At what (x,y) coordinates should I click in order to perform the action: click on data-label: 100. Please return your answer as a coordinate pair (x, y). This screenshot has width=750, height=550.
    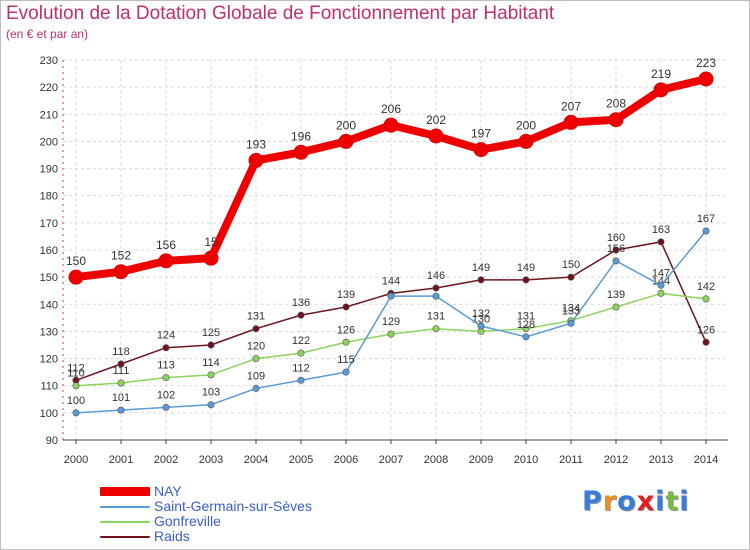
    Looking at the image, I should click on (76, 401).